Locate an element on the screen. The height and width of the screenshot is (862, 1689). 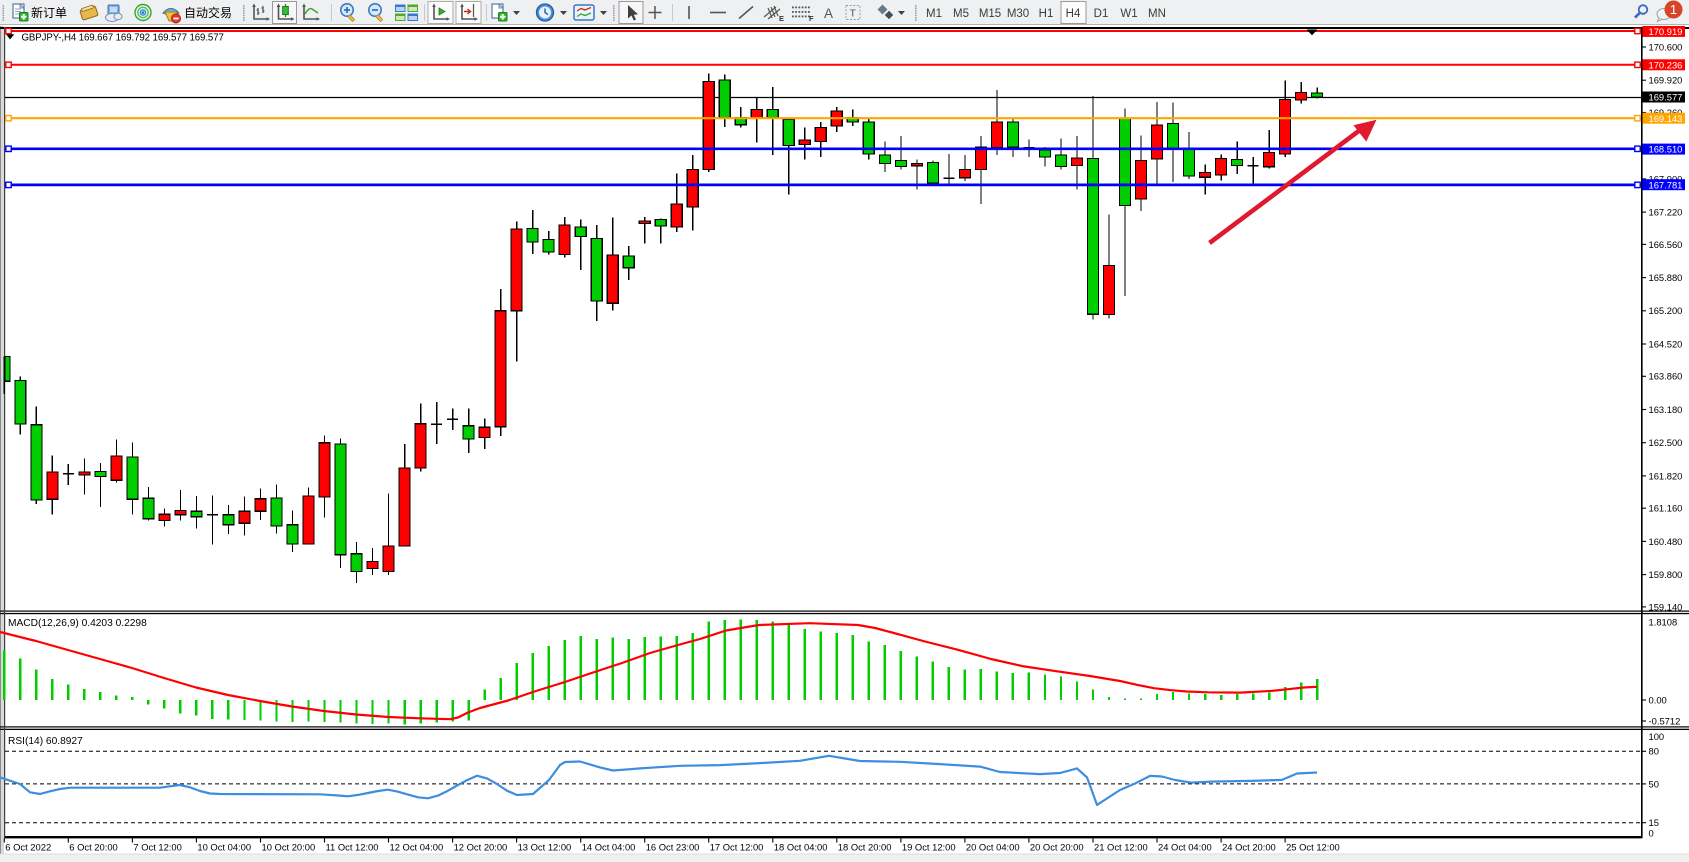
svg-text: 7 Oct 12:00 is located at coordinates (157, 847).